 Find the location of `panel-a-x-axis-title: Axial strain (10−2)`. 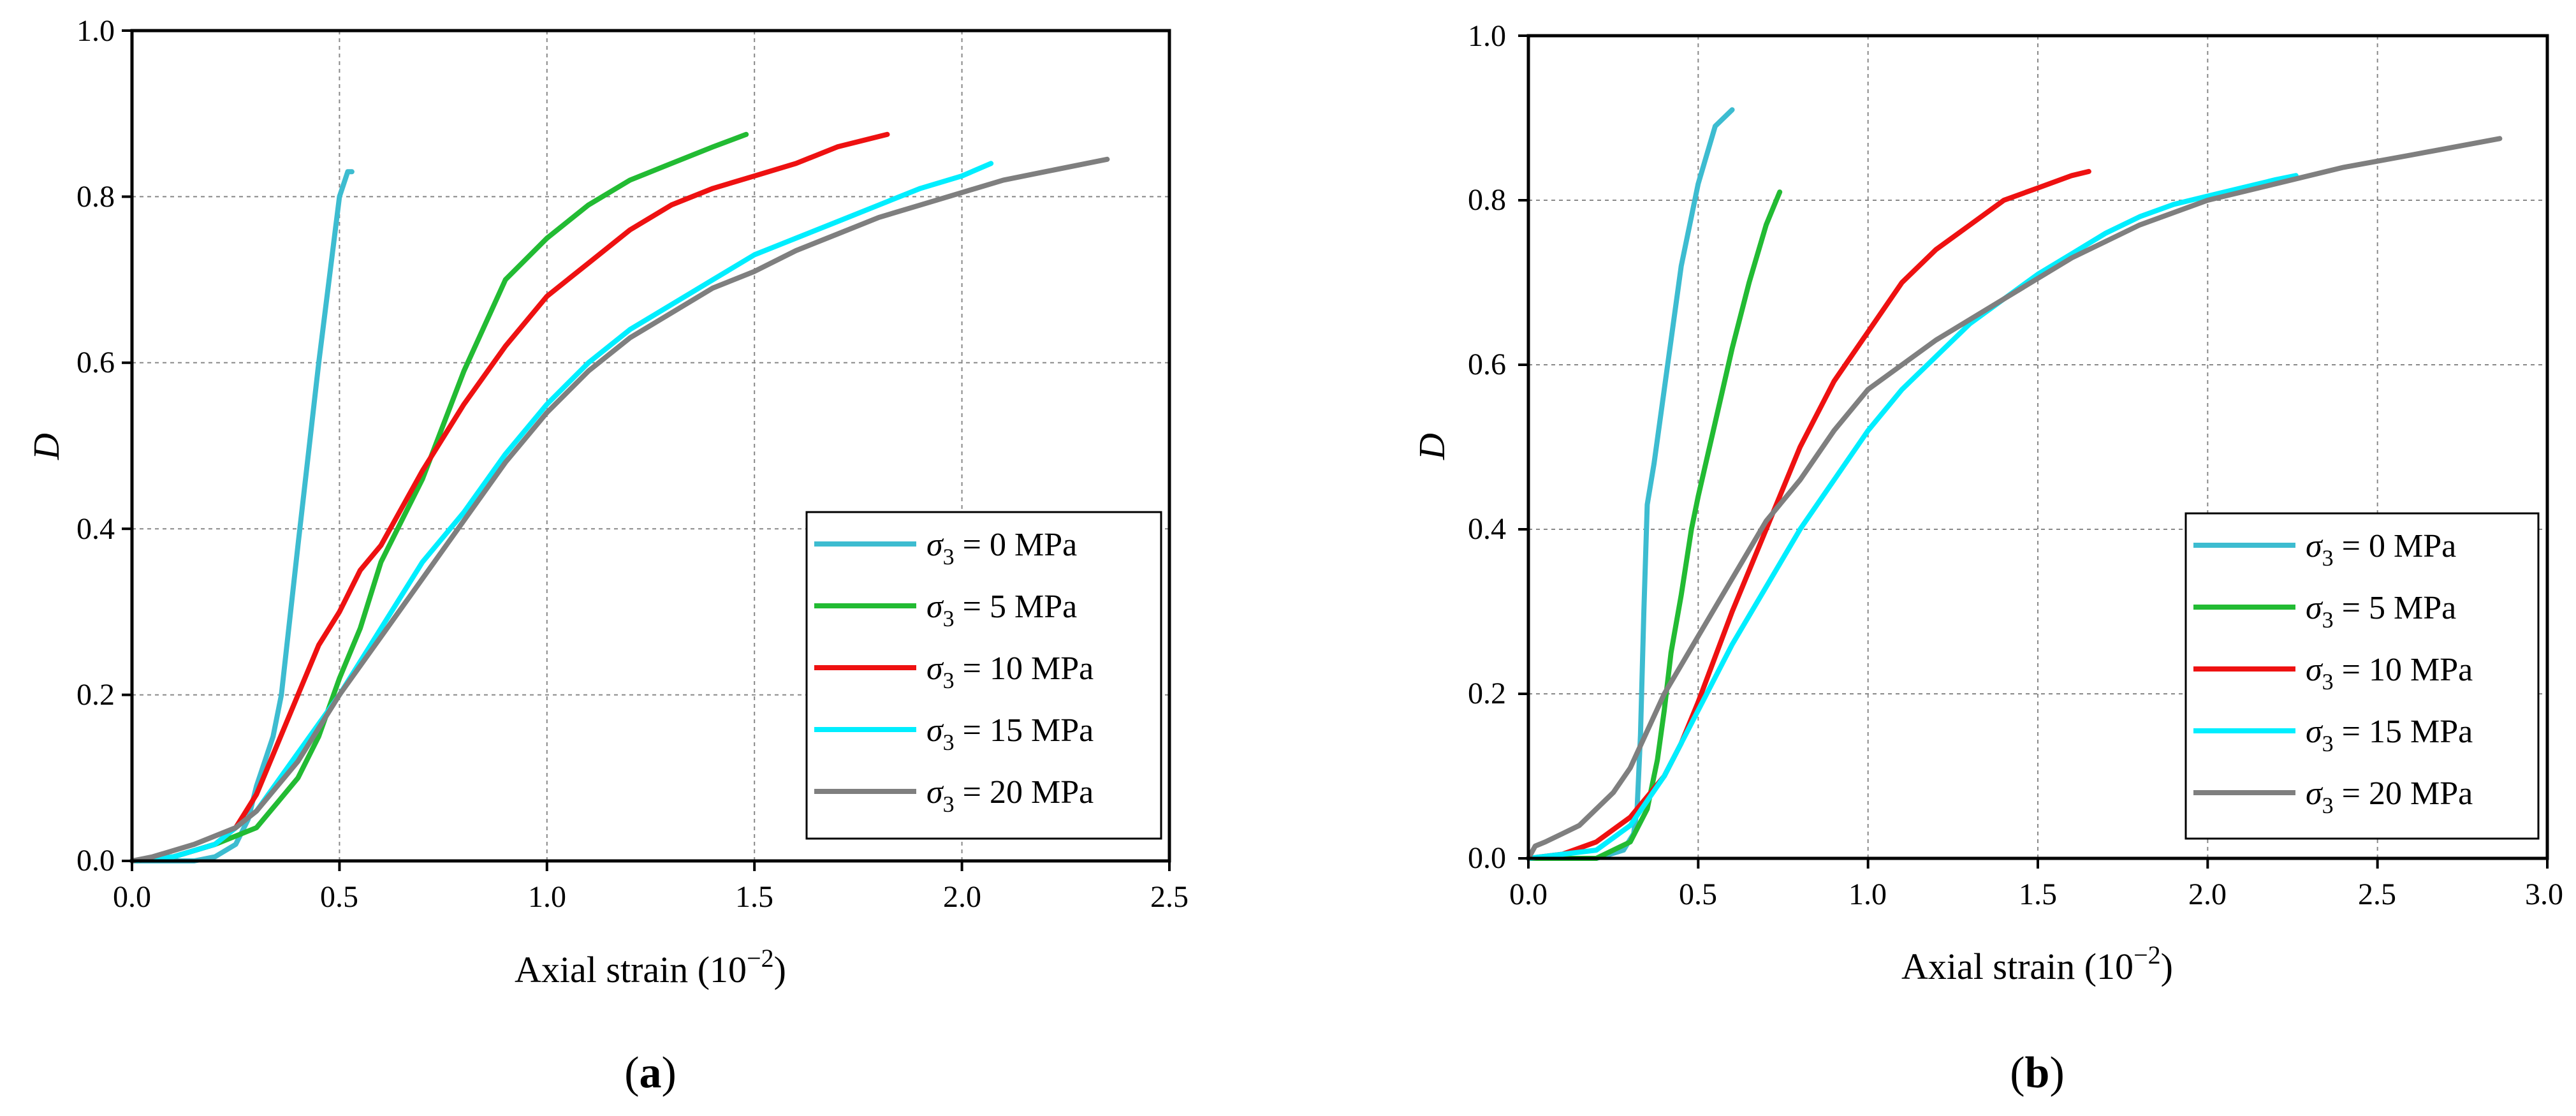

panel-a-x-axis-title: Axial strain (10−2) is located at coordinates (650, 967).